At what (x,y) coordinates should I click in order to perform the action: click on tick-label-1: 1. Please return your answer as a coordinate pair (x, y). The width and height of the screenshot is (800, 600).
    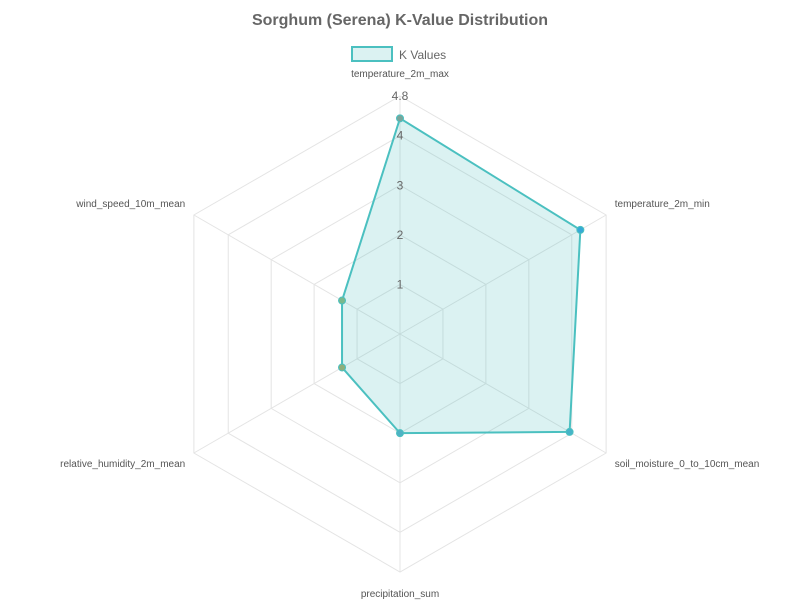
    Looking at the image, I should click on (400, 284).